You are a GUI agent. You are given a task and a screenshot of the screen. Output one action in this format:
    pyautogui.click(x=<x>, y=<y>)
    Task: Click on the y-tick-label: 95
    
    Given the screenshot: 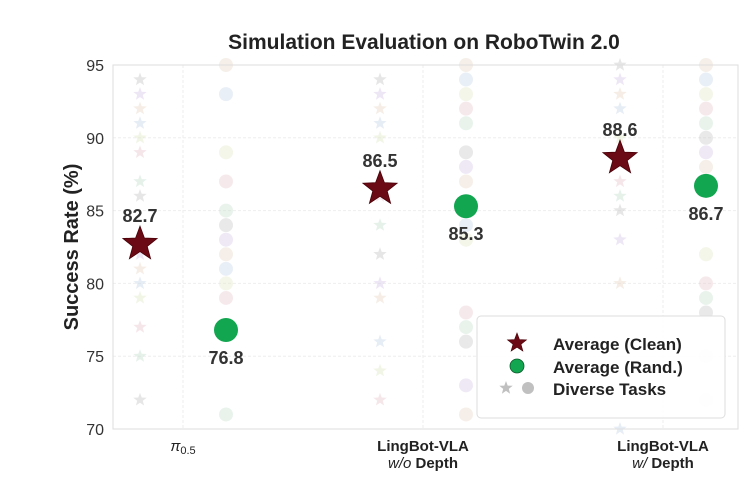 What is the action you would take?
    pyautogui.click(x=95, y=66)
    